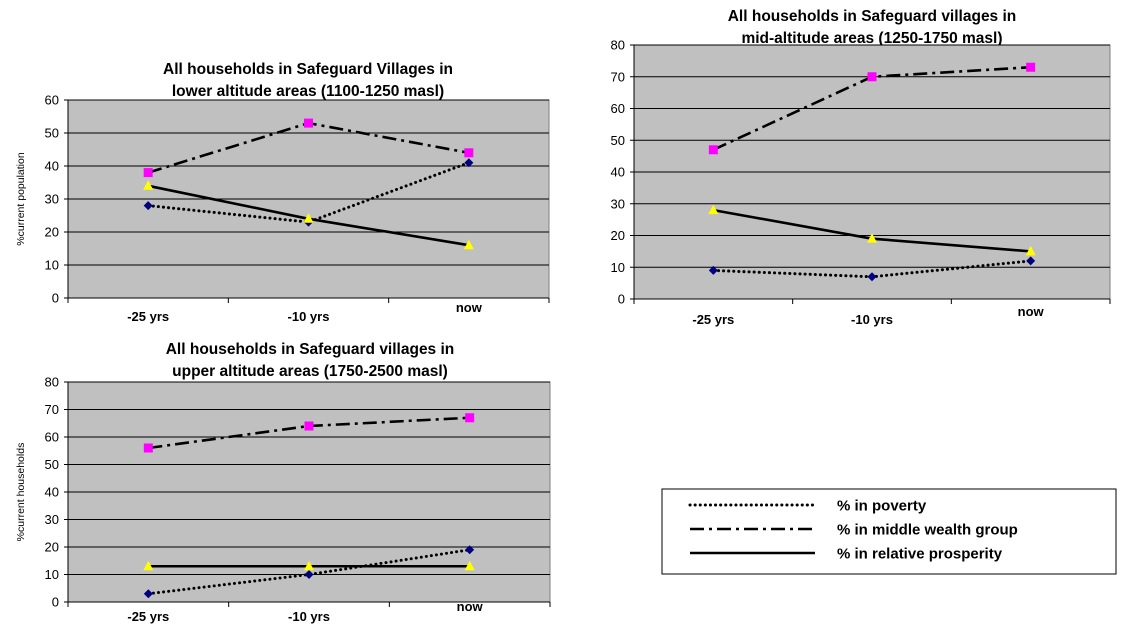 The height and width of the screenshot is (633, 1130). I want to click on chart-title-line: lower altitude areas (1100-1250 masl), so click(308, 91).